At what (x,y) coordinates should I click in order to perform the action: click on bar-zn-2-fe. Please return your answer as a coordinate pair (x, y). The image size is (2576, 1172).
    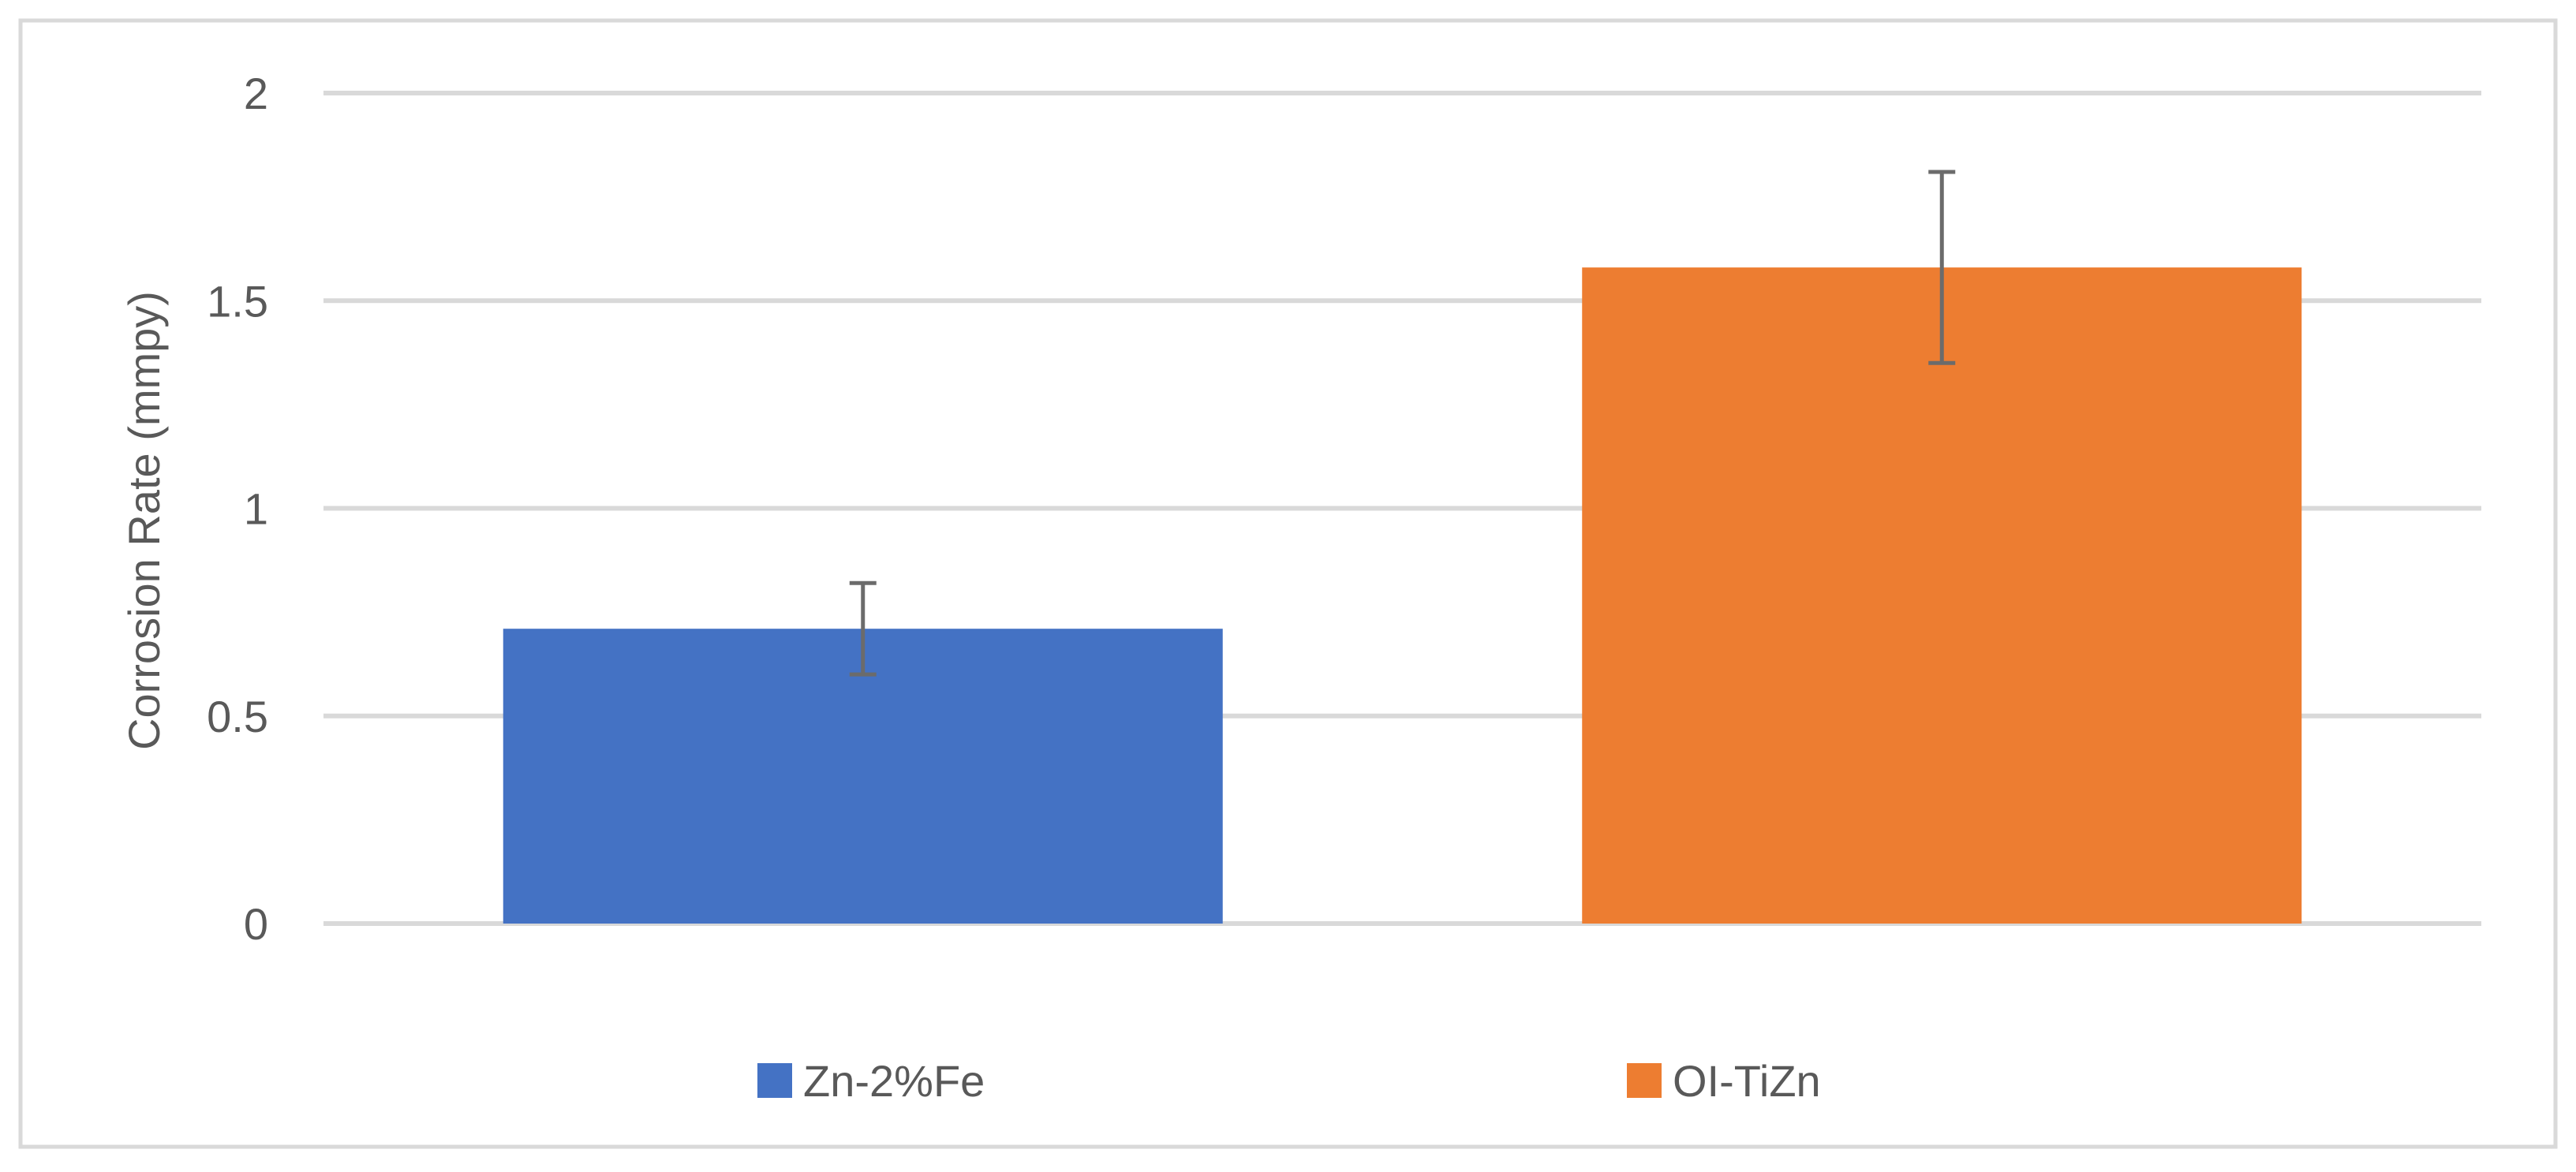
    Looking at the image, I should click on (863, 777).